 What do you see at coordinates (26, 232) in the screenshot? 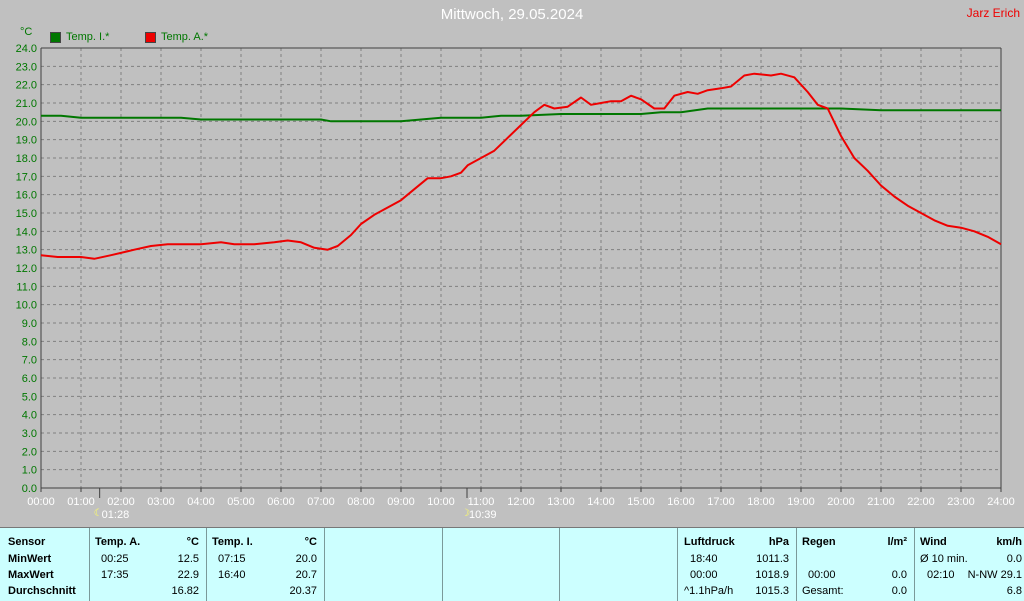
I see `y-tick-label: 14.0` at bounding box center [26, 232].